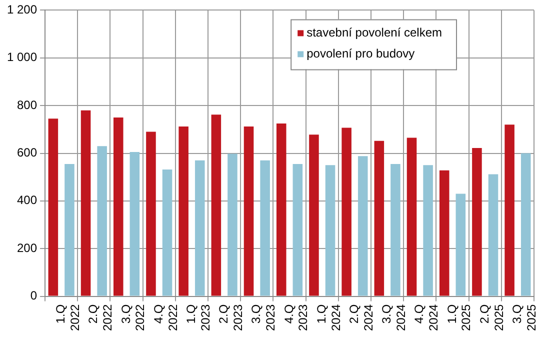  I want to click on legend-label: stavební povolení celkem, so click(374, 33).